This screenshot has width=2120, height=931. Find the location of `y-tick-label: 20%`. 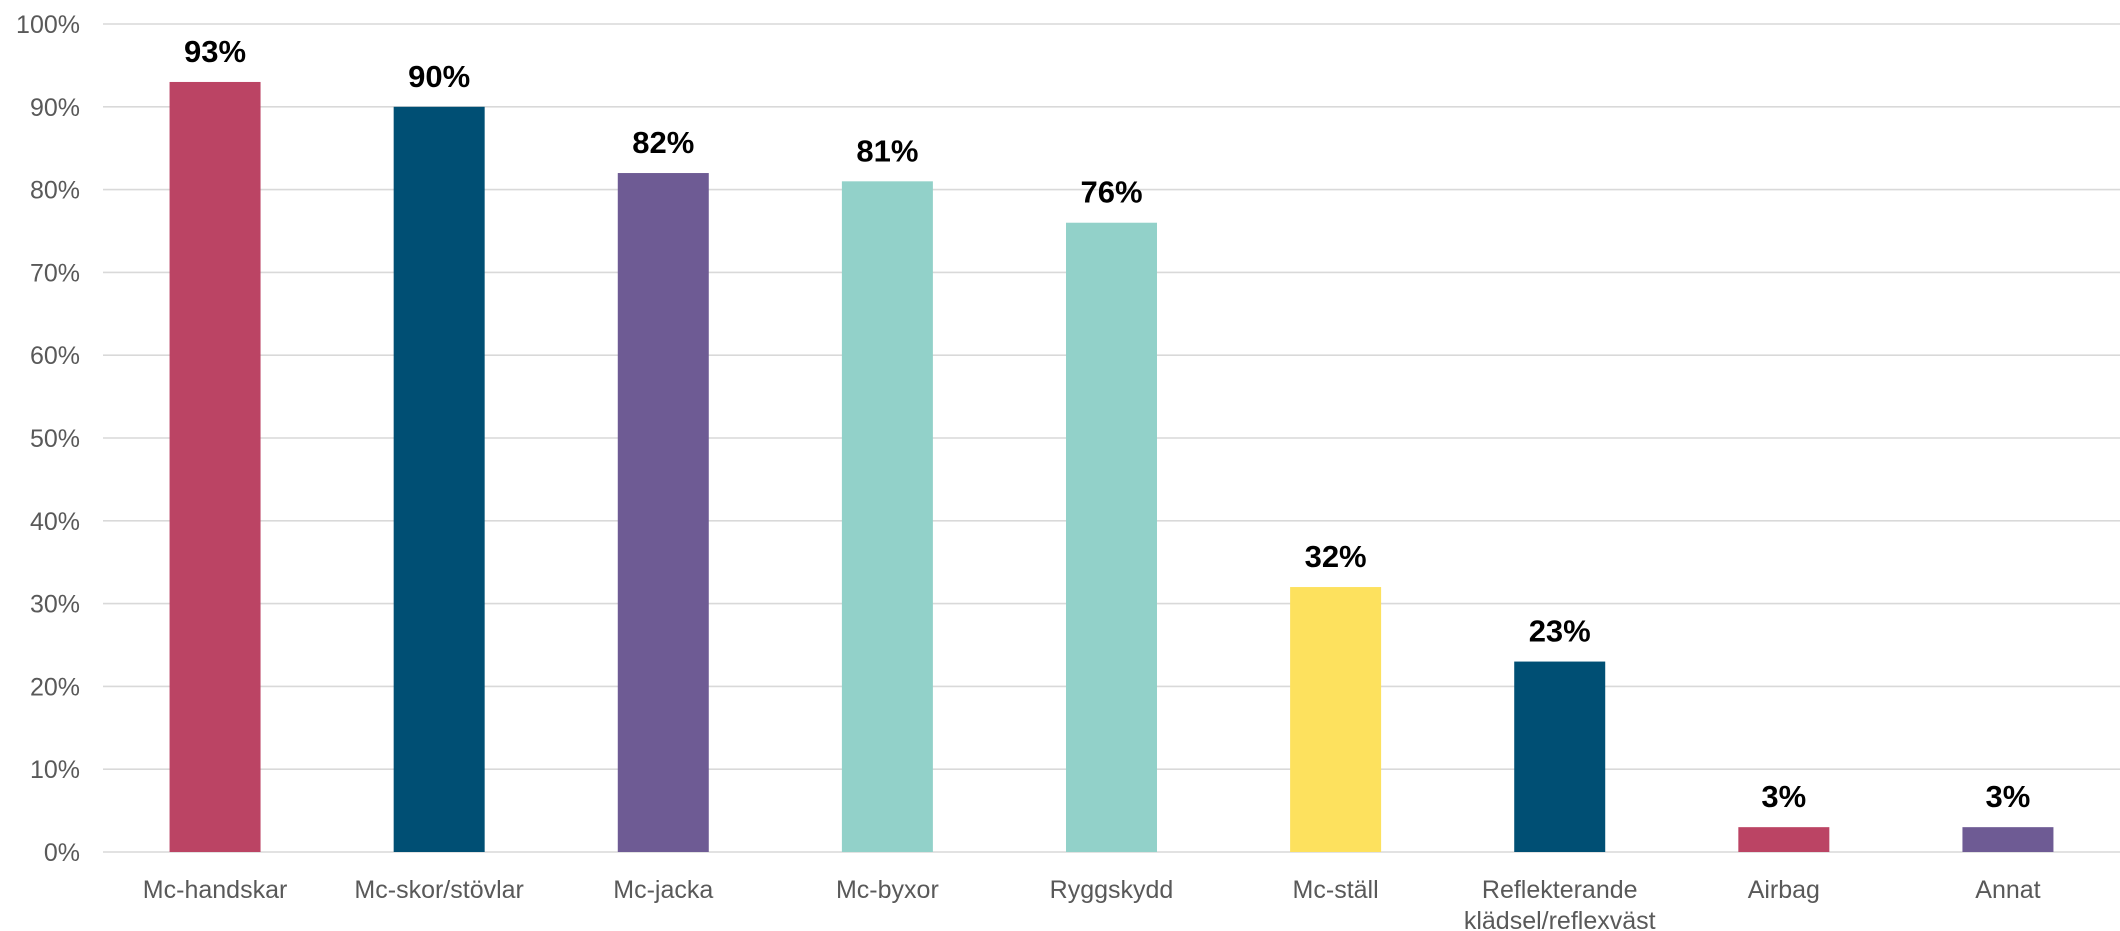

y-tick-label: 20% is located at coordinates (55, 687).